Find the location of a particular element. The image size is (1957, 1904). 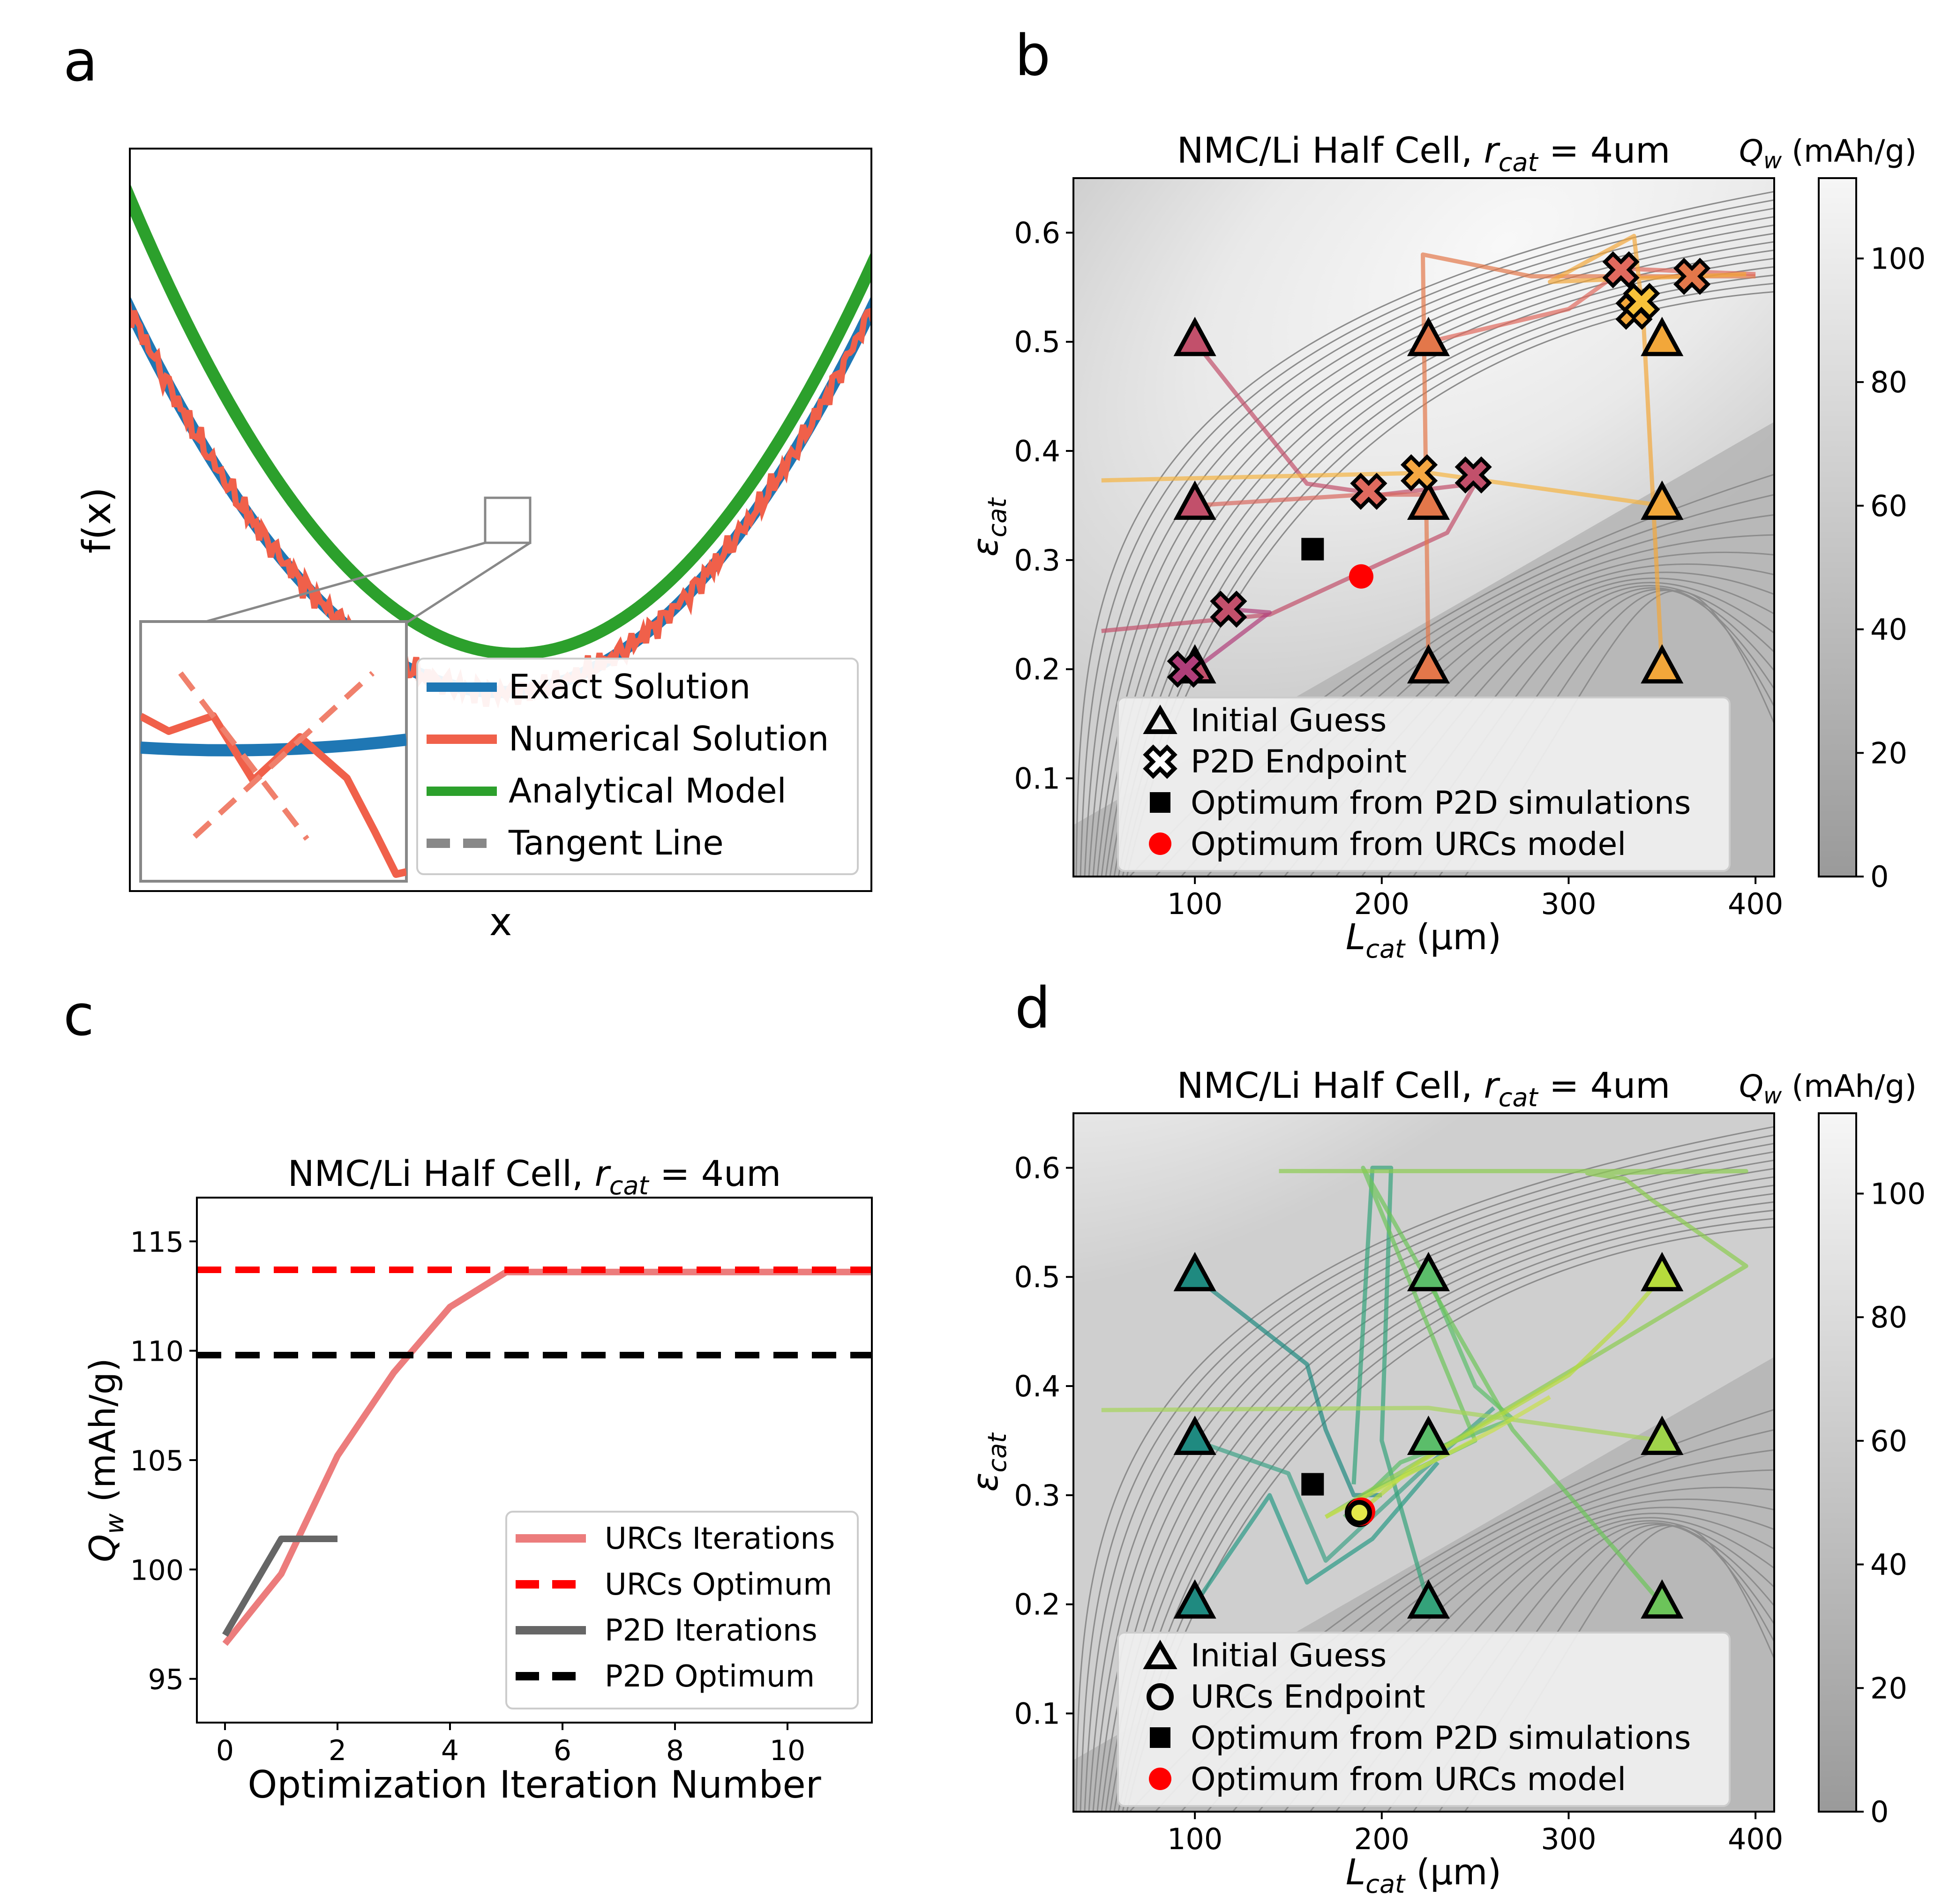

legend-urcs-iterations: URCs Iterations is located at coordinates (720, 1539).